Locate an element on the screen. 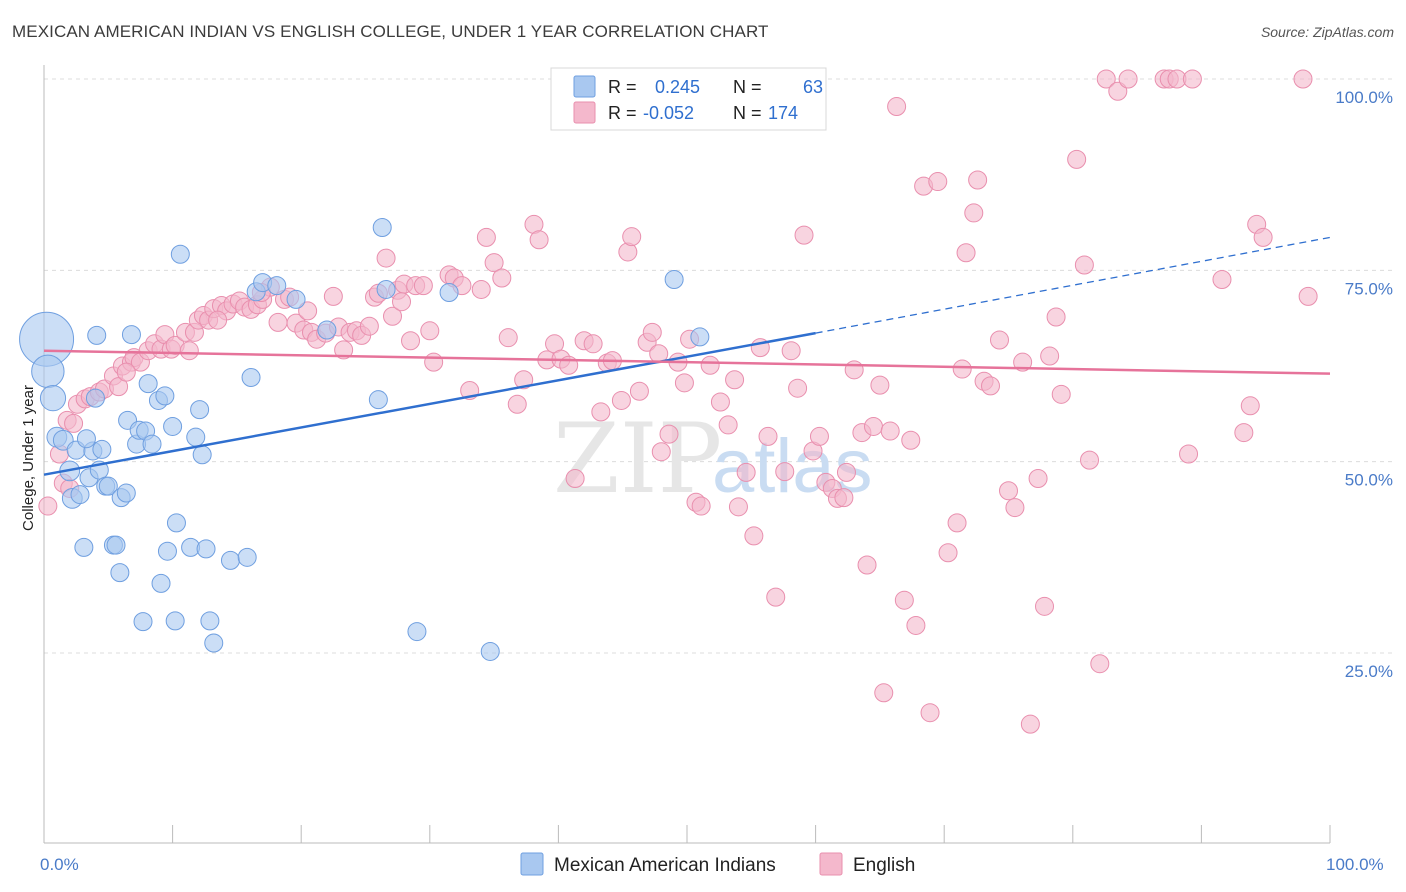  bottom-legend-swatch-blue is located at coordinates (532, 864).